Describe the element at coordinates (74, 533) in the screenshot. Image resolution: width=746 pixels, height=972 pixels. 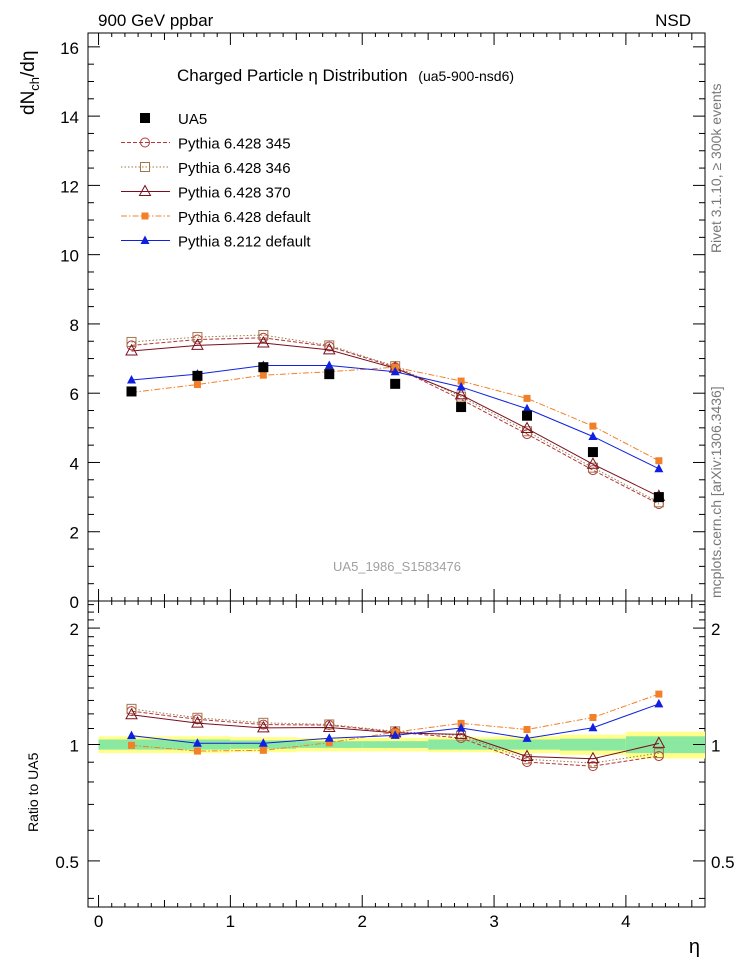
I see `y-tick-label: 2` at that location.